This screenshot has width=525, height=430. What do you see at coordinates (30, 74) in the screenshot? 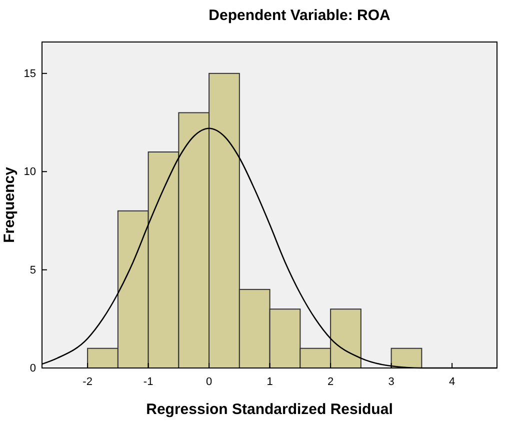
I see `y-tick-label: 15` at bounding box center [30, 74].